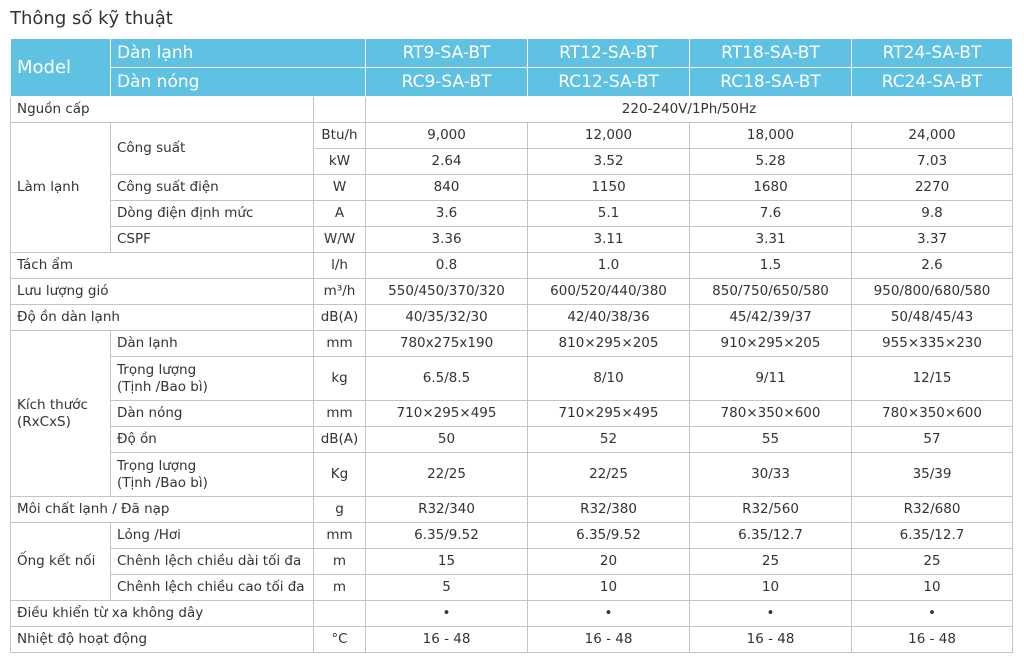 This screenshot has height=666, width=1024. What do you see at coordinates (162, 317) in the screenshot?
I see `row-label: Độ ồn dàn lạnh` at bounding box center [162, 317].